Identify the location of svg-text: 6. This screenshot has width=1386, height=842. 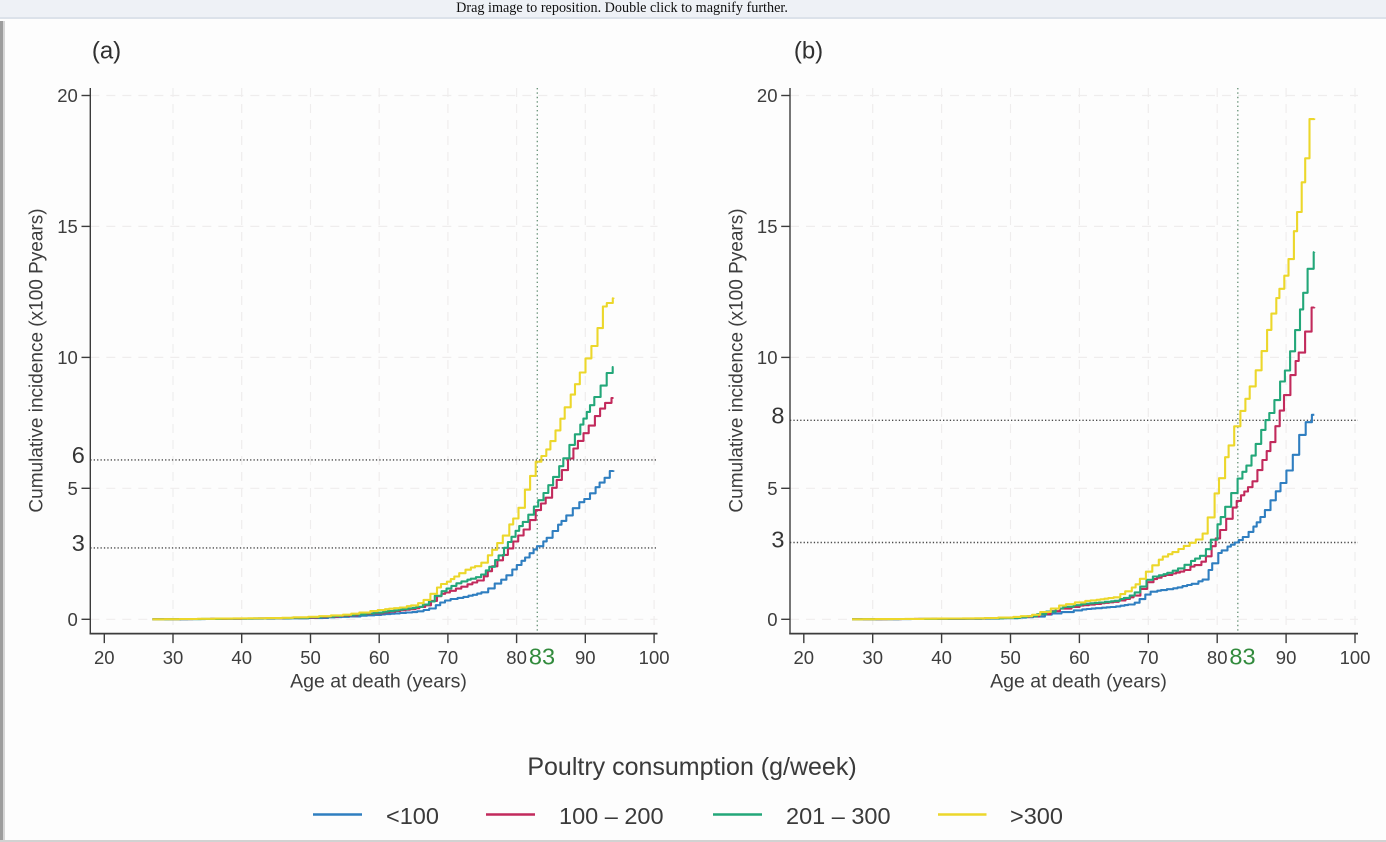
(78, 455).